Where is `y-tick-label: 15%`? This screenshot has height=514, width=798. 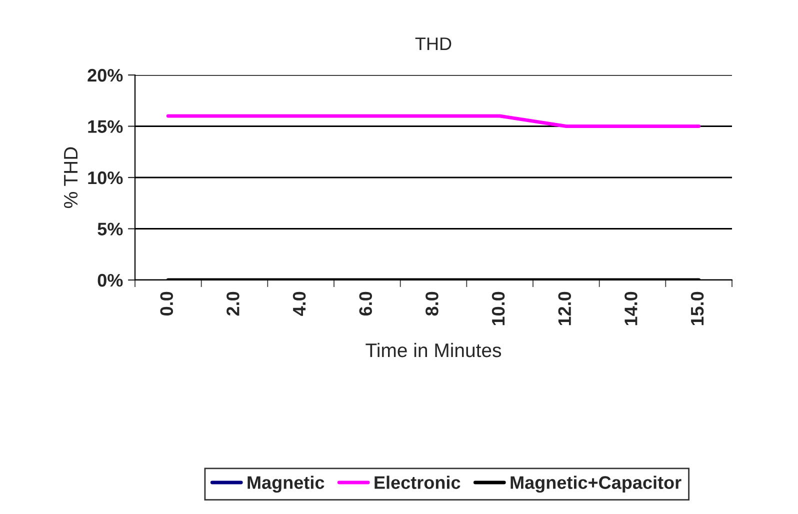
y-tick-label: 15% is located at coordinates (105, 126).